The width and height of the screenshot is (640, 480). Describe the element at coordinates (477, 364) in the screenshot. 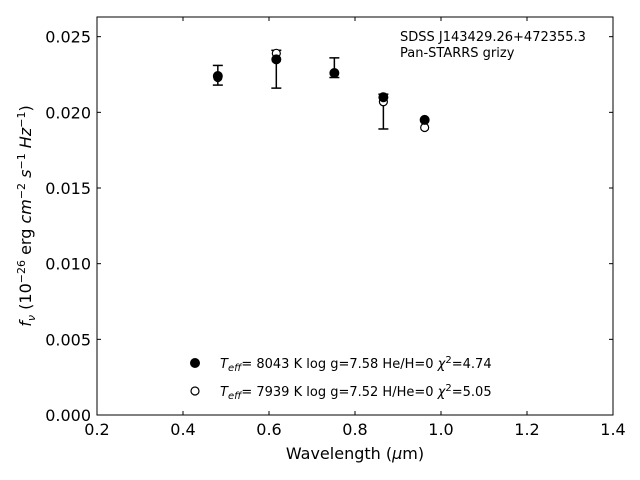

I see `legend-chi2-1: 4.74` at that location.